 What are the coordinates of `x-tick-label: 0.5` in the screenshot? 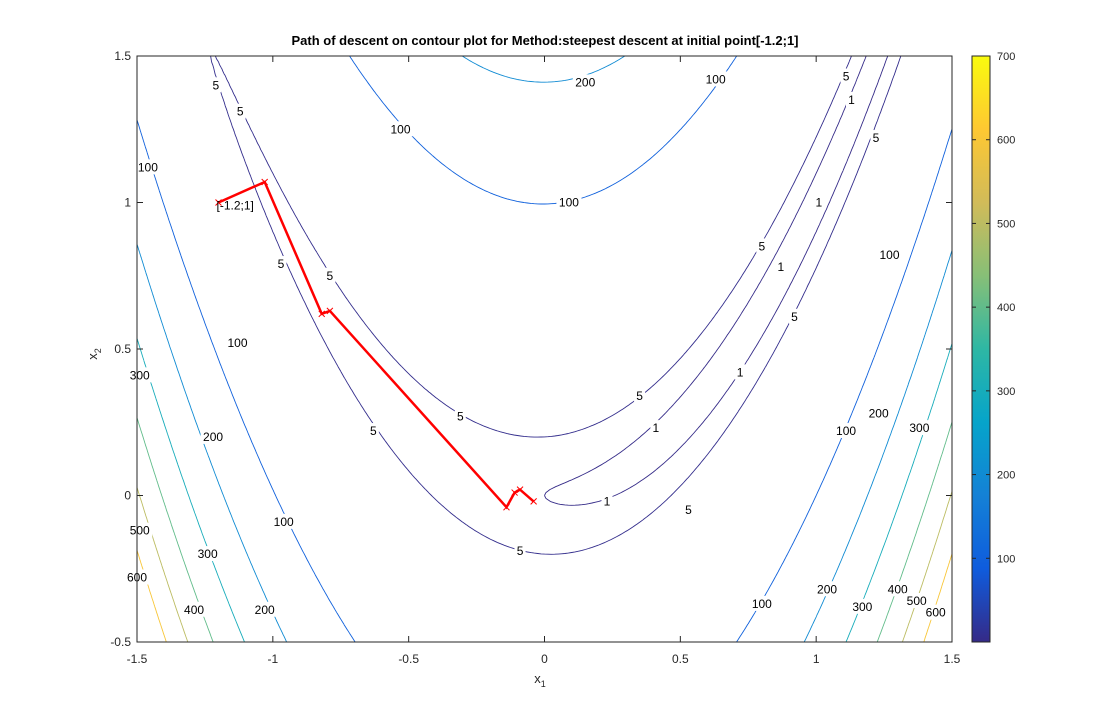 It's located at (680, 659).